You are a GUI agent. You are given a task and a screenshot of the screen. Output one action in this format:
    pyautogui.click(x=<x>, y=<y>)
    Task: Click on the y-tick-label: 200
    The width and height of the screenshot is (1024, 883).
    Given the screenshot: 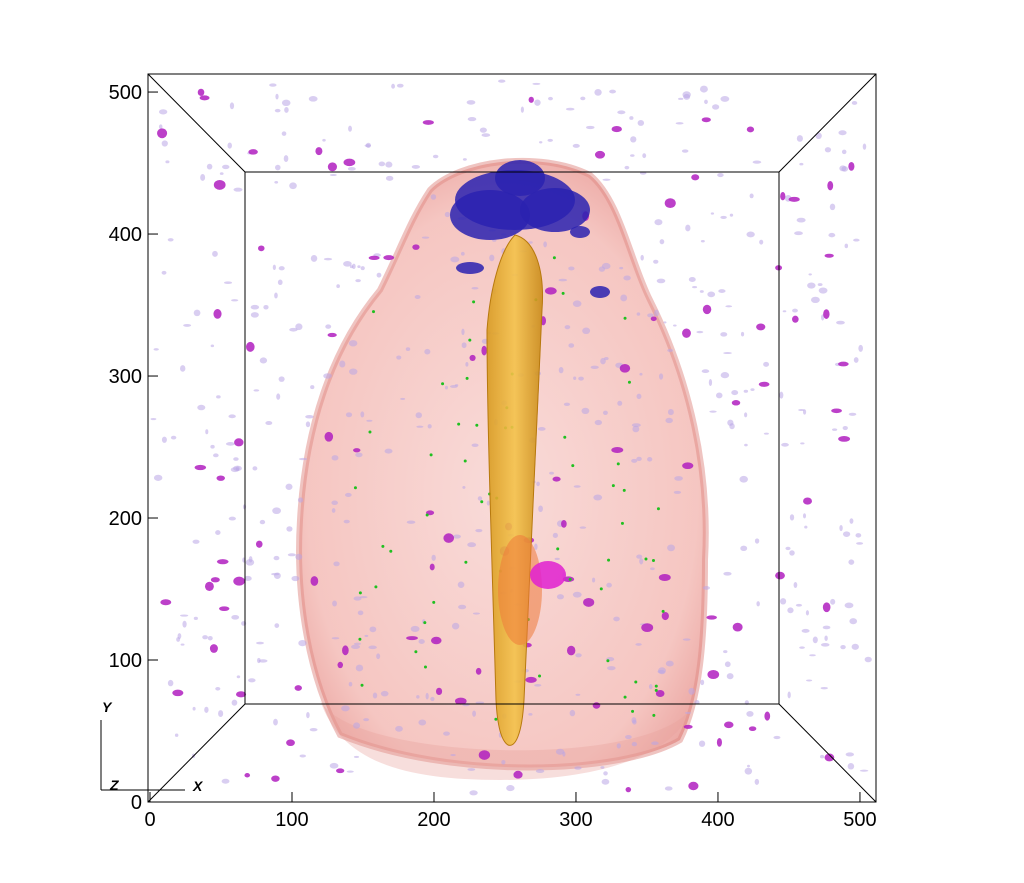 What is the action you would take?
    pyautogui.click(x=125, y=519)
    